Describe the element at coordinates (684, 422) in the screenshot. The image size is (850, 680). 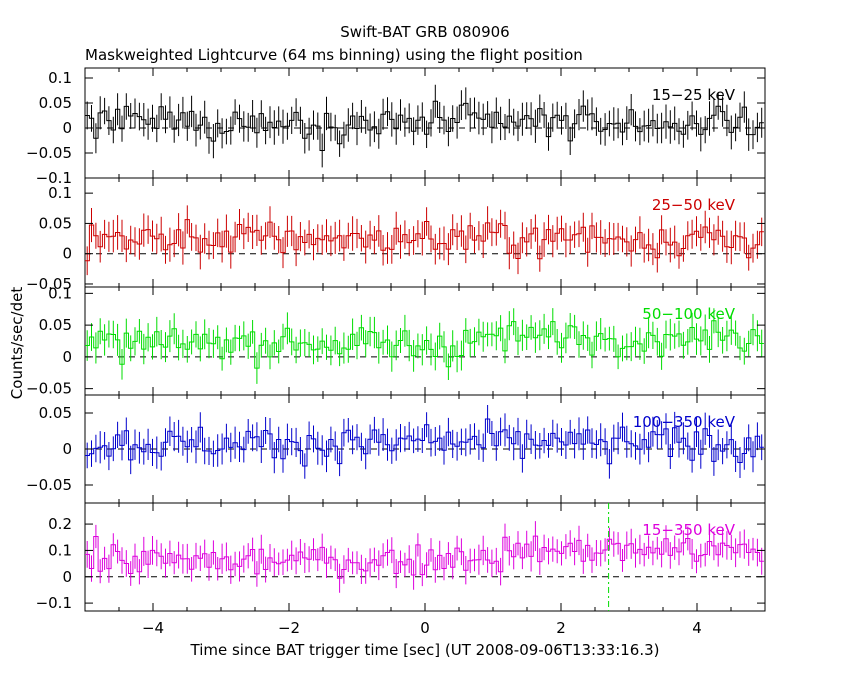
I see `band-label: 100−350 keV` at that location.